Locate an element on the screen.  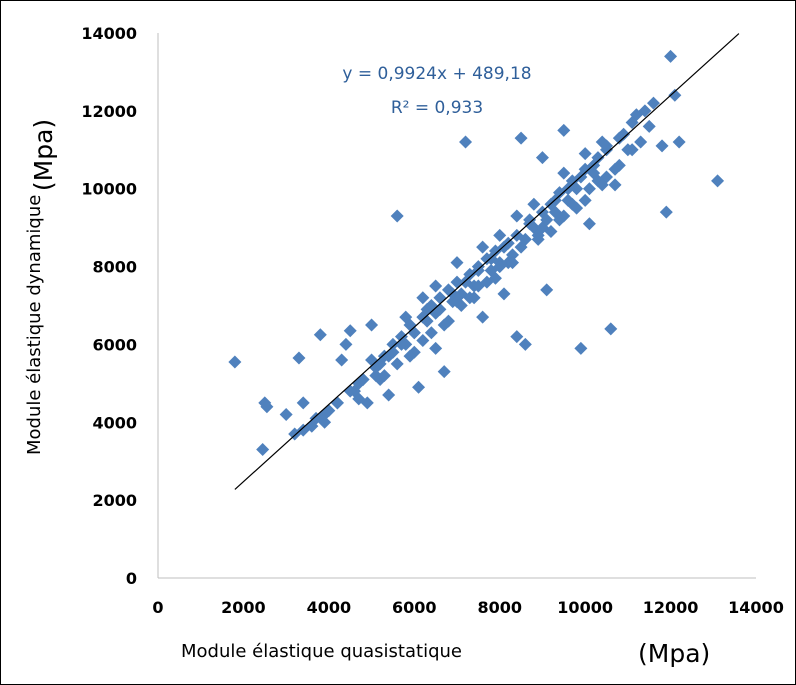
x-tick-label: 4000 is located at coordinates (329, 607).